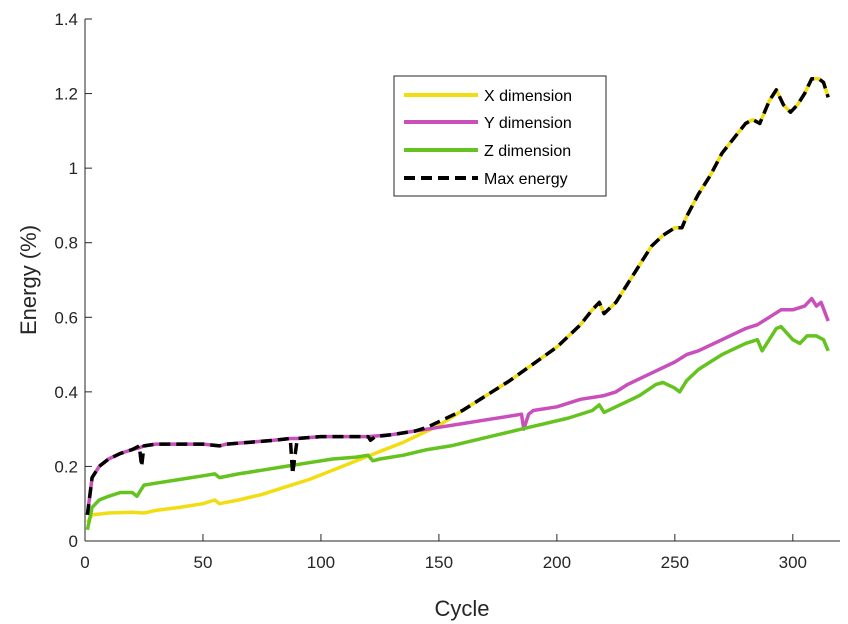 The image size is (848, 624). I want to click on x-tick-label: 300, so click(793, 562).